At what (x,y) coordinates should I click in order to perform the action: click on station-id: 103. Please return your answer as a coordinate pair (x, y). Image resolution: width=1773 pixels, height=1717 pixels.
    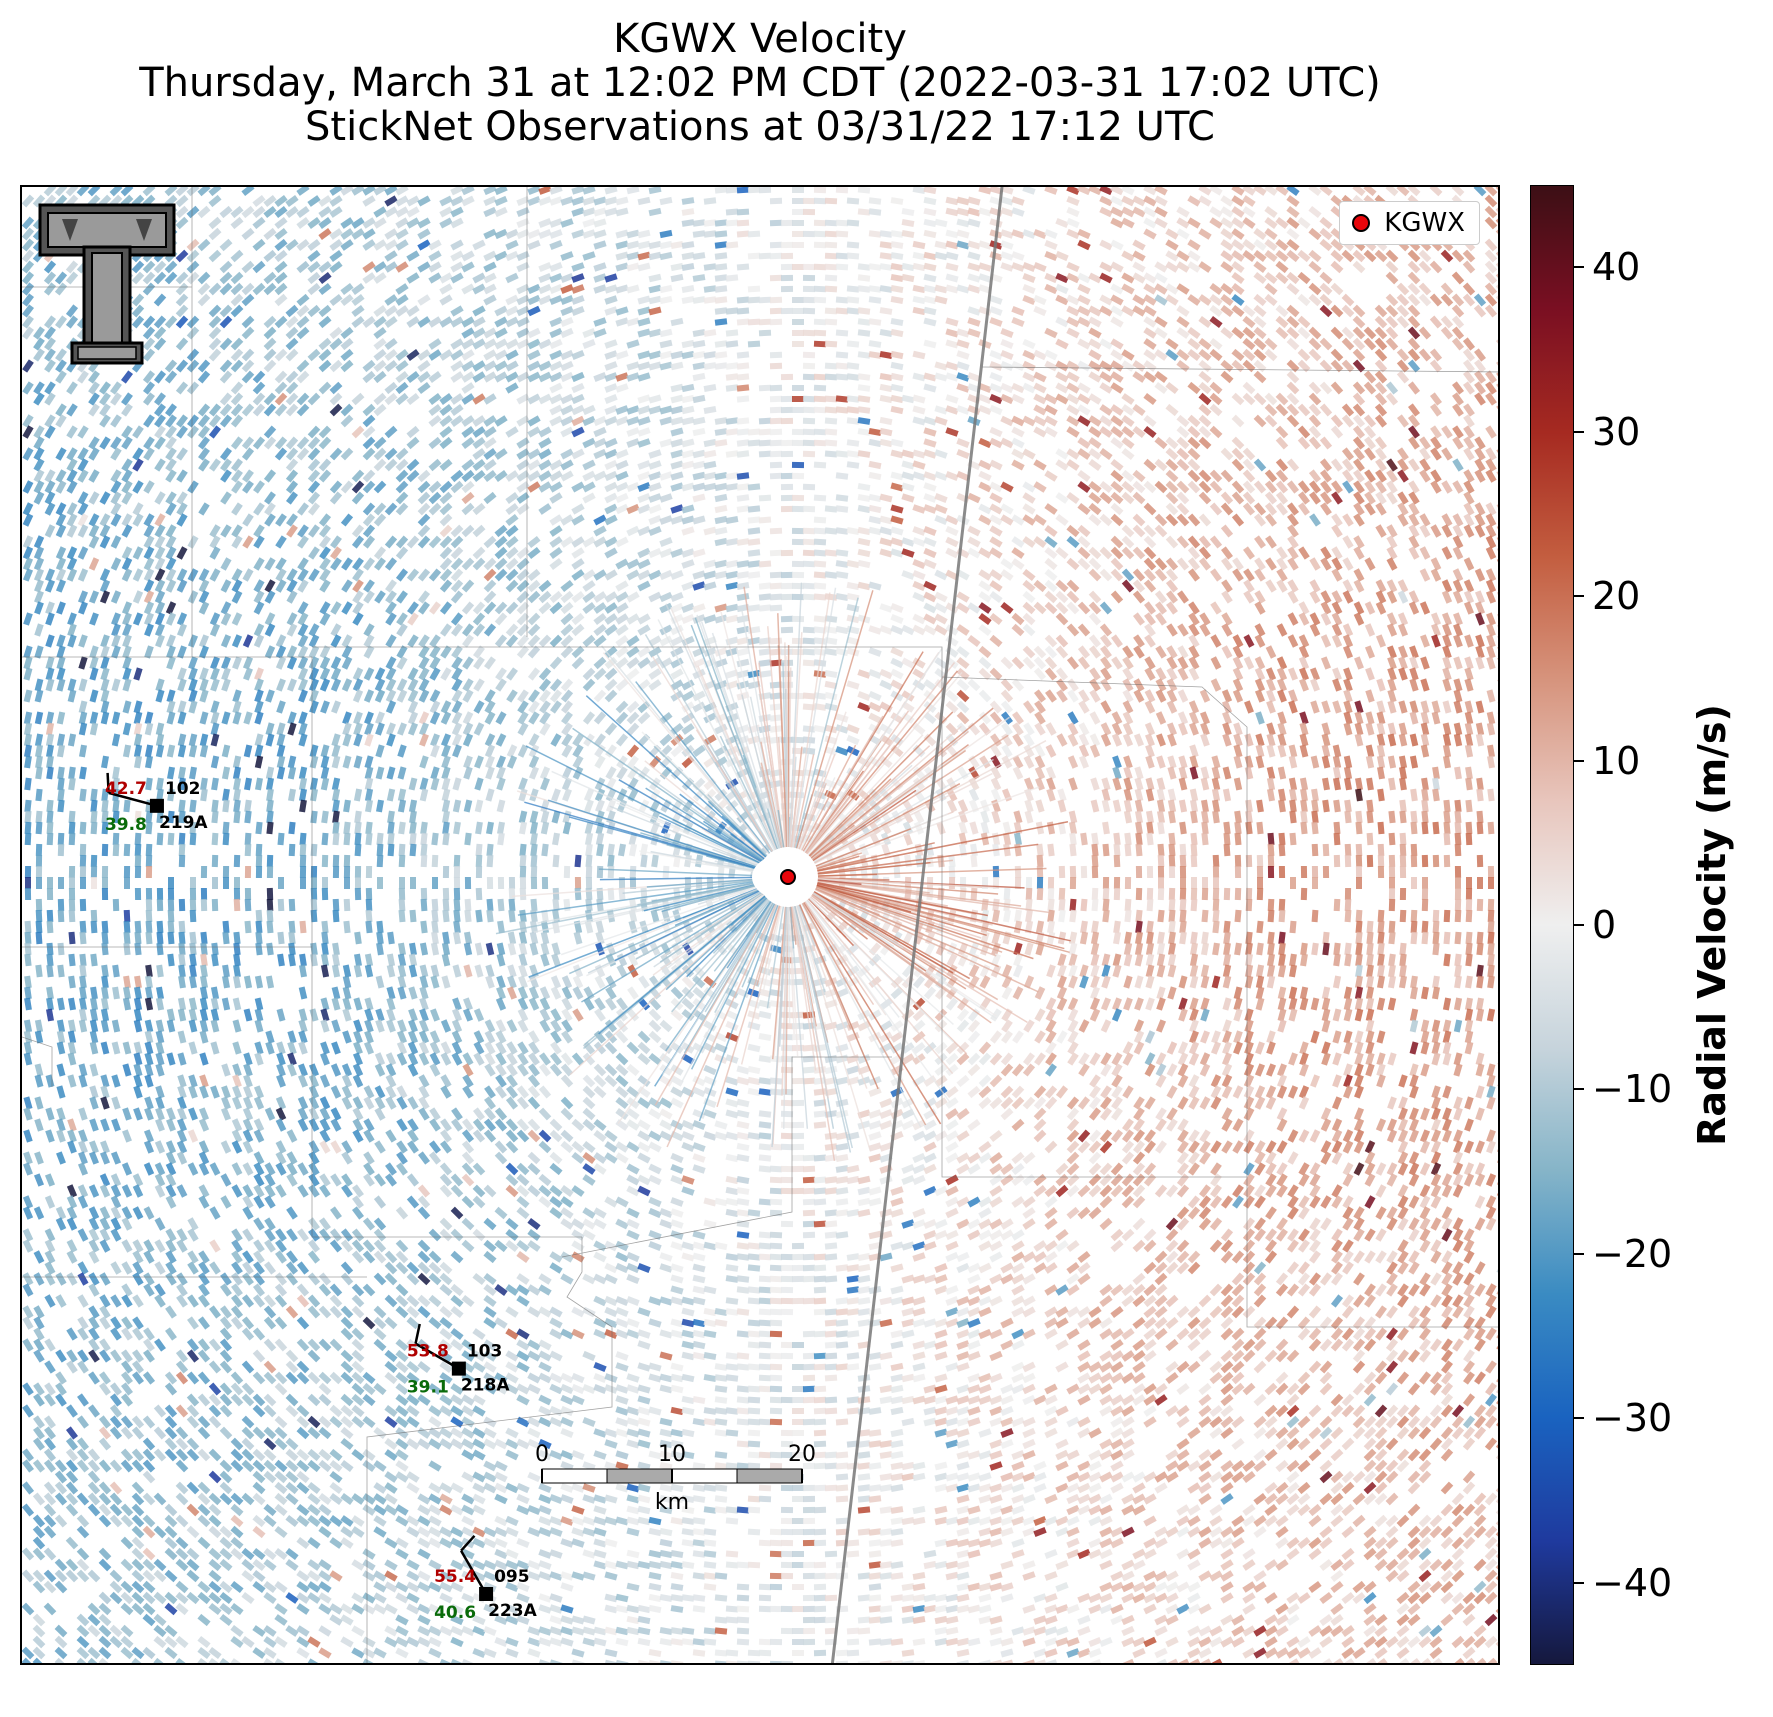
    Looking at the image, I should click on (485, 1352).